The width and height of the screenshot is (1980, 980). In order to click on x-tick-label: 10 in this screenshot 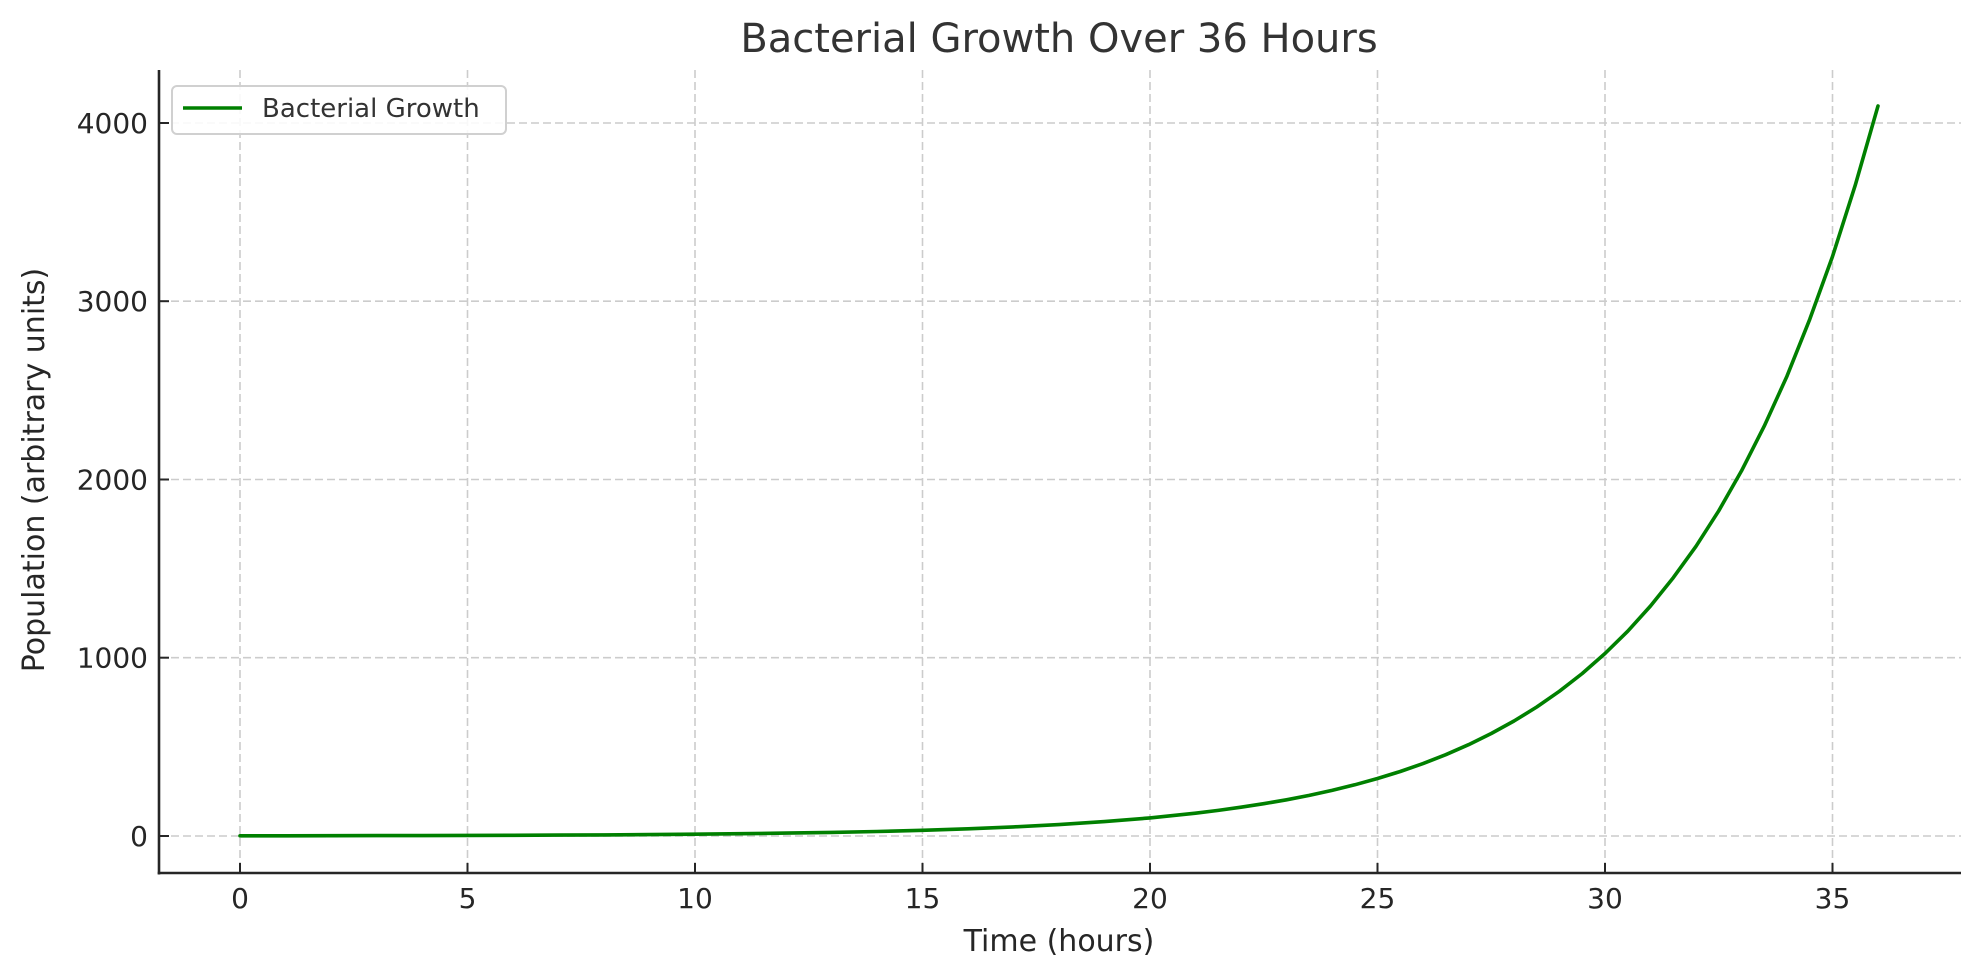, I will do `click(695, 898)`.